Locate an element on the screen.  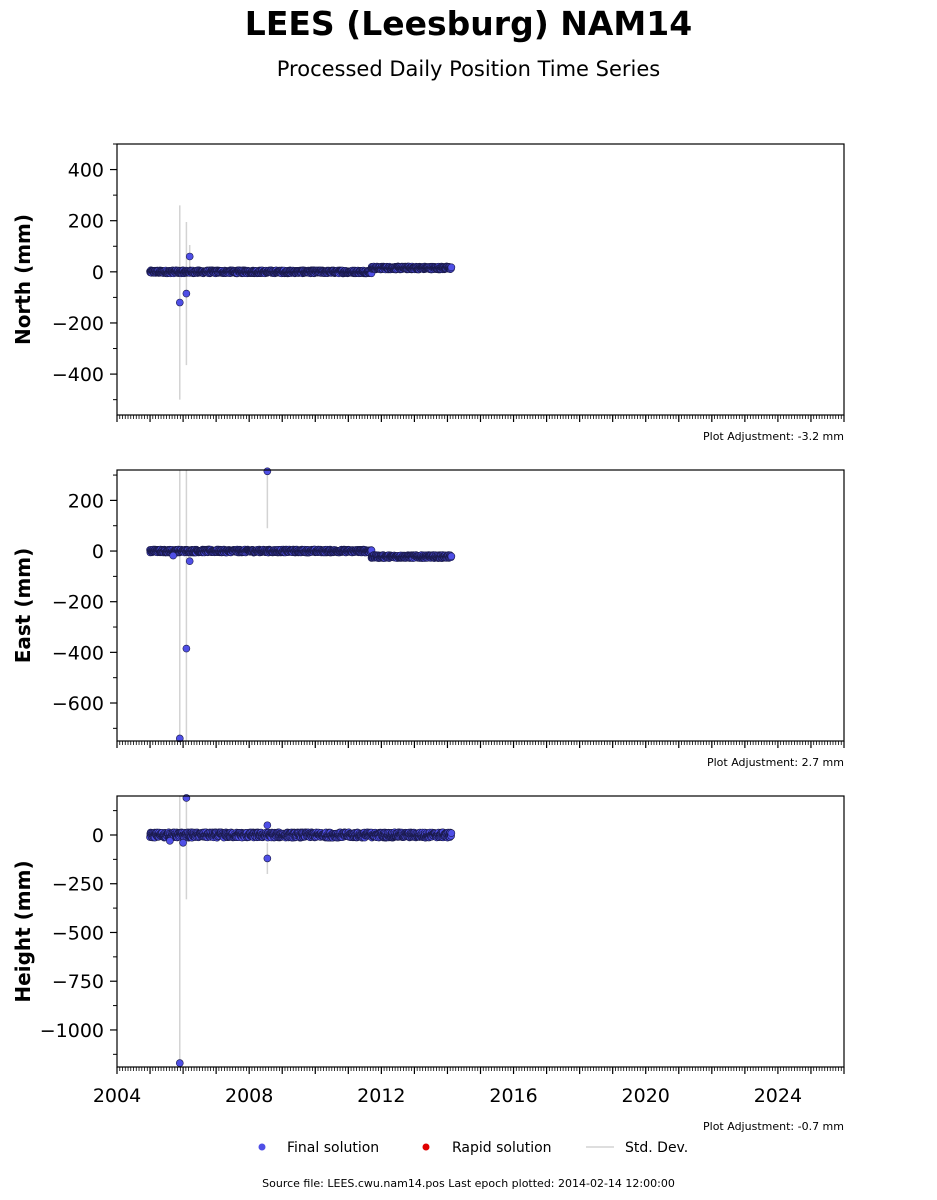
chart-title: LEES (Leesburg) NAM14 is located at coordinates (468, 23).